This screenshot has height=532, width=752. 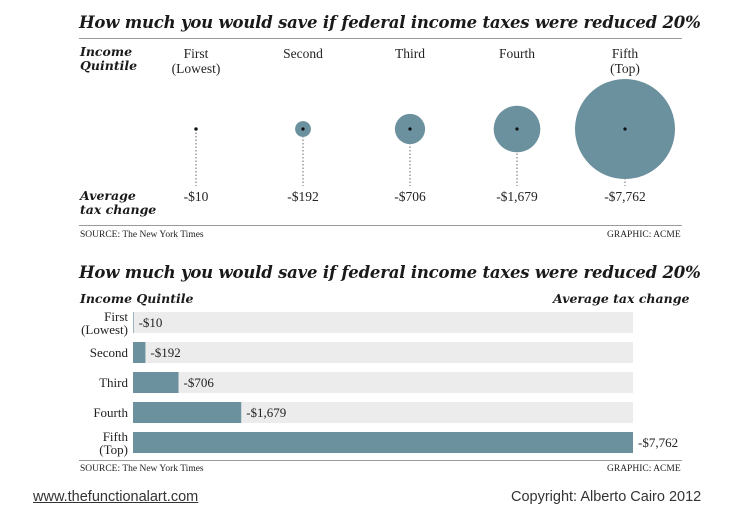 What do you see at coordinates (380, 460) in the screenshot?
I see `bar-chart-bottom-rule` at bounding box center [380, 460].